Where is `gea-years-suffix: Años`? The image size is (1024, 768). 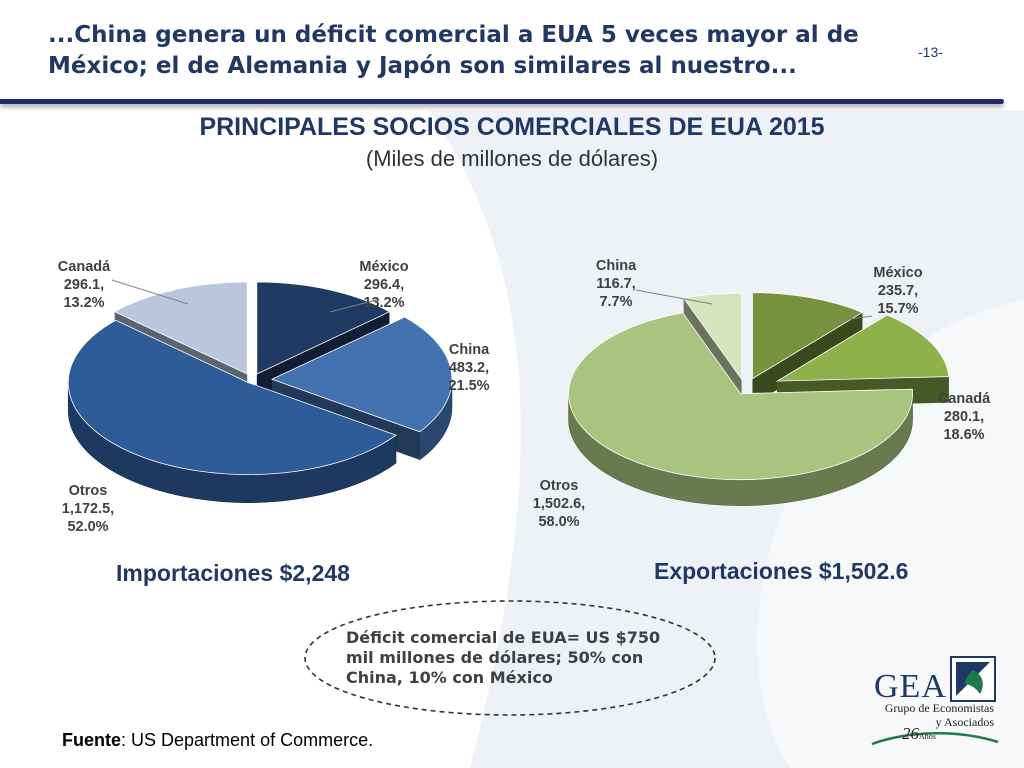 gea-years-suffix: Años is located at coordinates (927, 736).